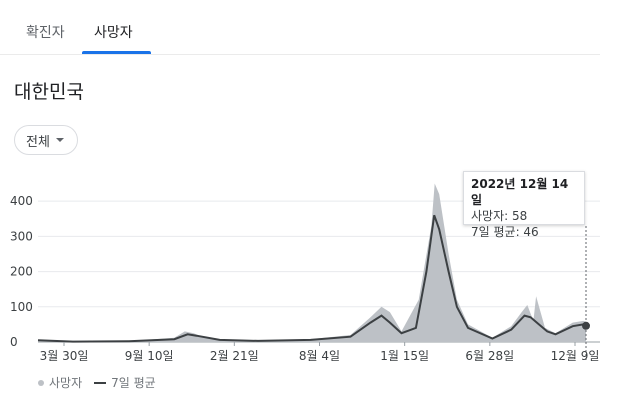 The height and width of the screenshot is (403, 623). Describe the element at coordinates (59, 140) in the screenshot. I see `caret-down-icon` at that location.